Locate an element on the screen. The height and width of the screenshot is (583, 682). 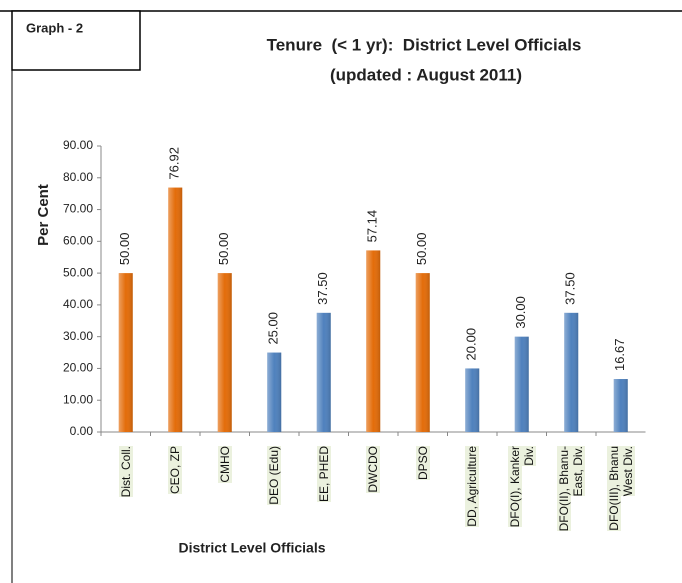
x-tick-label: DPSO is located at coordinates (422, 498).